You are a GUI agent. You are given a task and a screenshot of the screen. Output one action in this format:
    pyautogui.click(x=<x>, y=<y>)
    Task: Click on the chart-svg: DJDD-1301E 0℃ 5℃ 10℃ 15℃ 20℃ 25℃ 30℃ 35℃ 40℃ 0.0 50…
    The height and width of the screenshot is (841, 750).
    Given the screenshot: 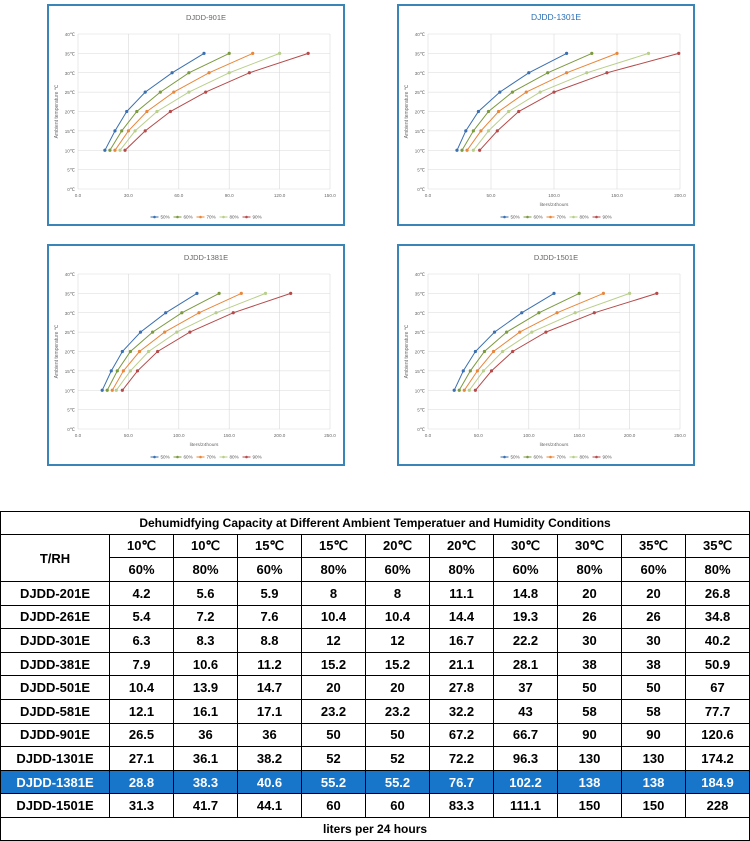 What is the action you would take?
    pyautogui.click(x=545, y=116)
    